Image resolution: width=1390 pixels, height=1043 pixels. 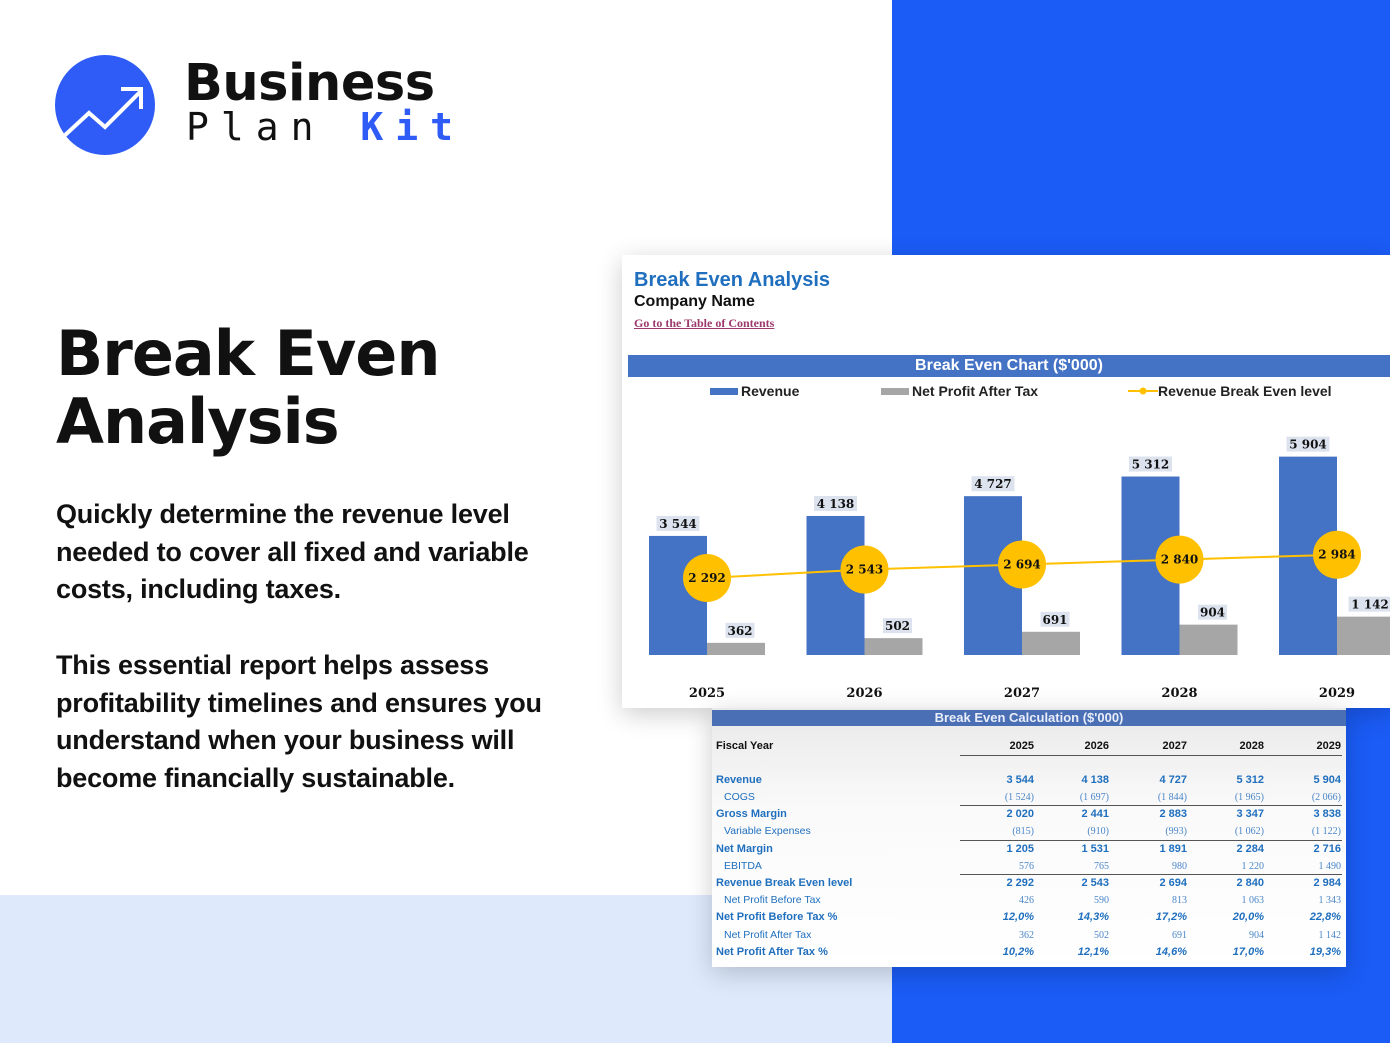 What do you see at coordinates (1019, 797) in the screenshot?
I see `cell-value: (1 524)` at bounding box center [1019, 797].